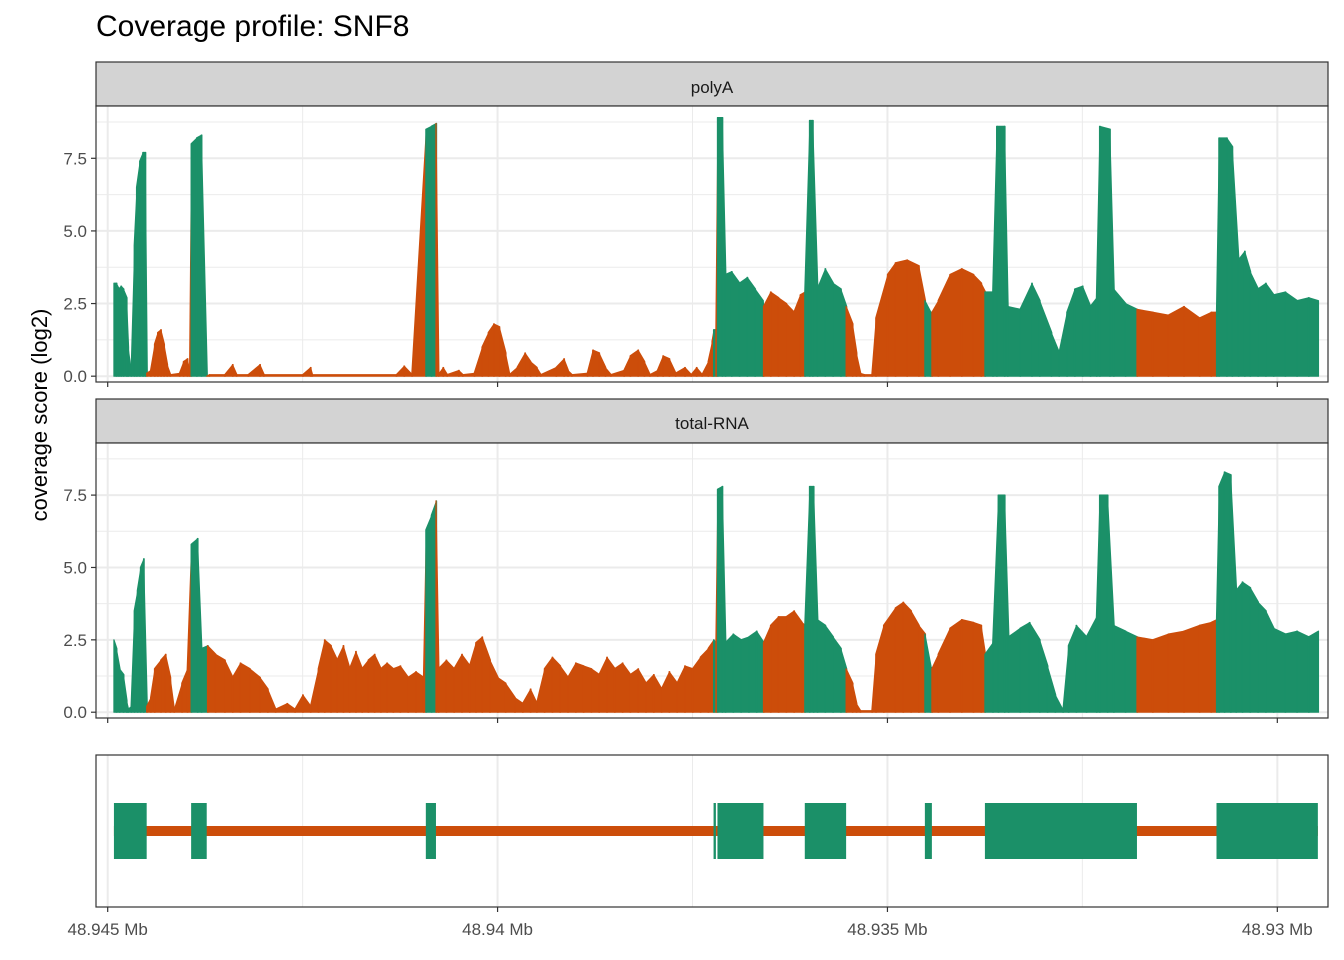 This screenshot has height=960, width=1344. I want to click on x-tick-label: 48.93 Mb, so click(1277, 929).